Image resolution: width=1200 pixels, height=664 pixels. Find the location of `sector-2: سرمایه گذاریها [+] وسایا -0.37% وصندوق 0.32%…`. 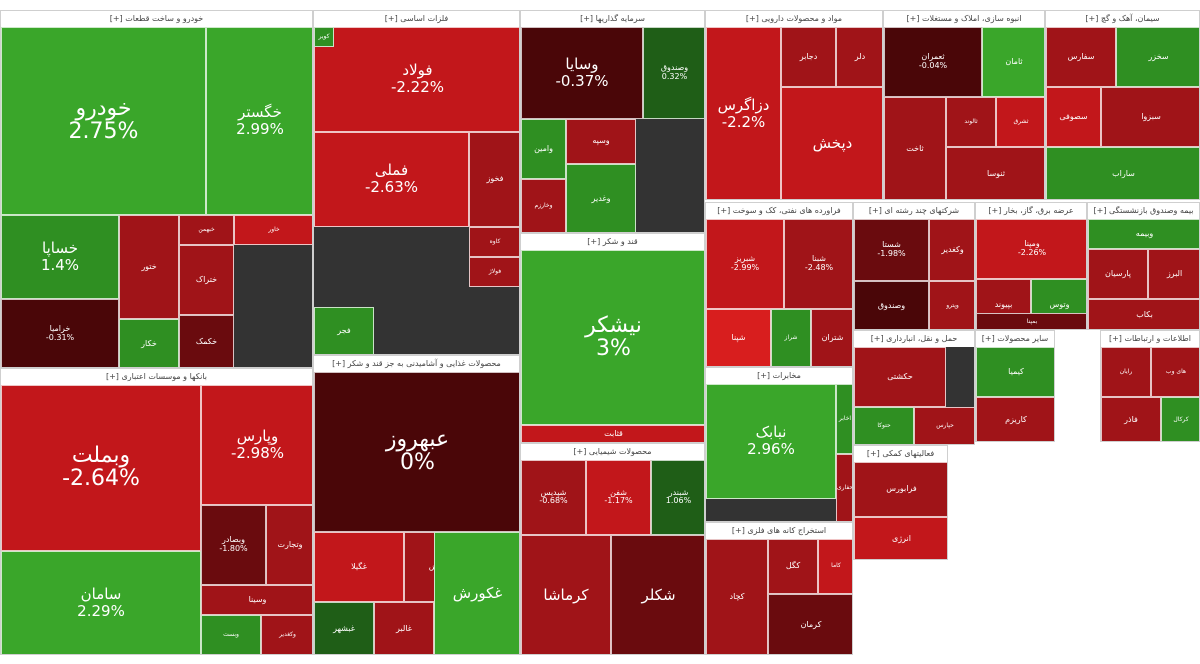

sector-2: سرمایه گذاریها [+] وسایا -0.37% وصندوق 0.32%… is located at coordinates (612, 121).